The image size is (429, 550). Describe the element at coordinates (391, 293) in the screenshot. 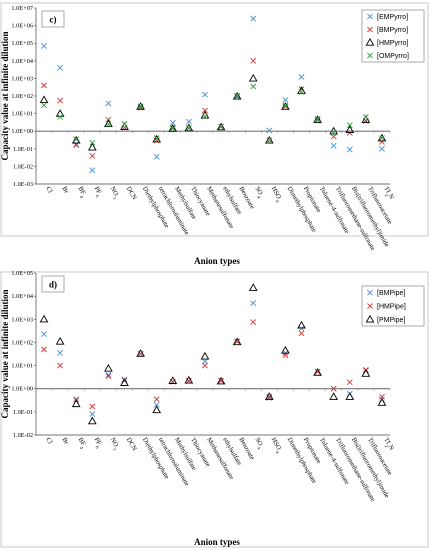

I see `legend-label: [BMPipe]` at that location.